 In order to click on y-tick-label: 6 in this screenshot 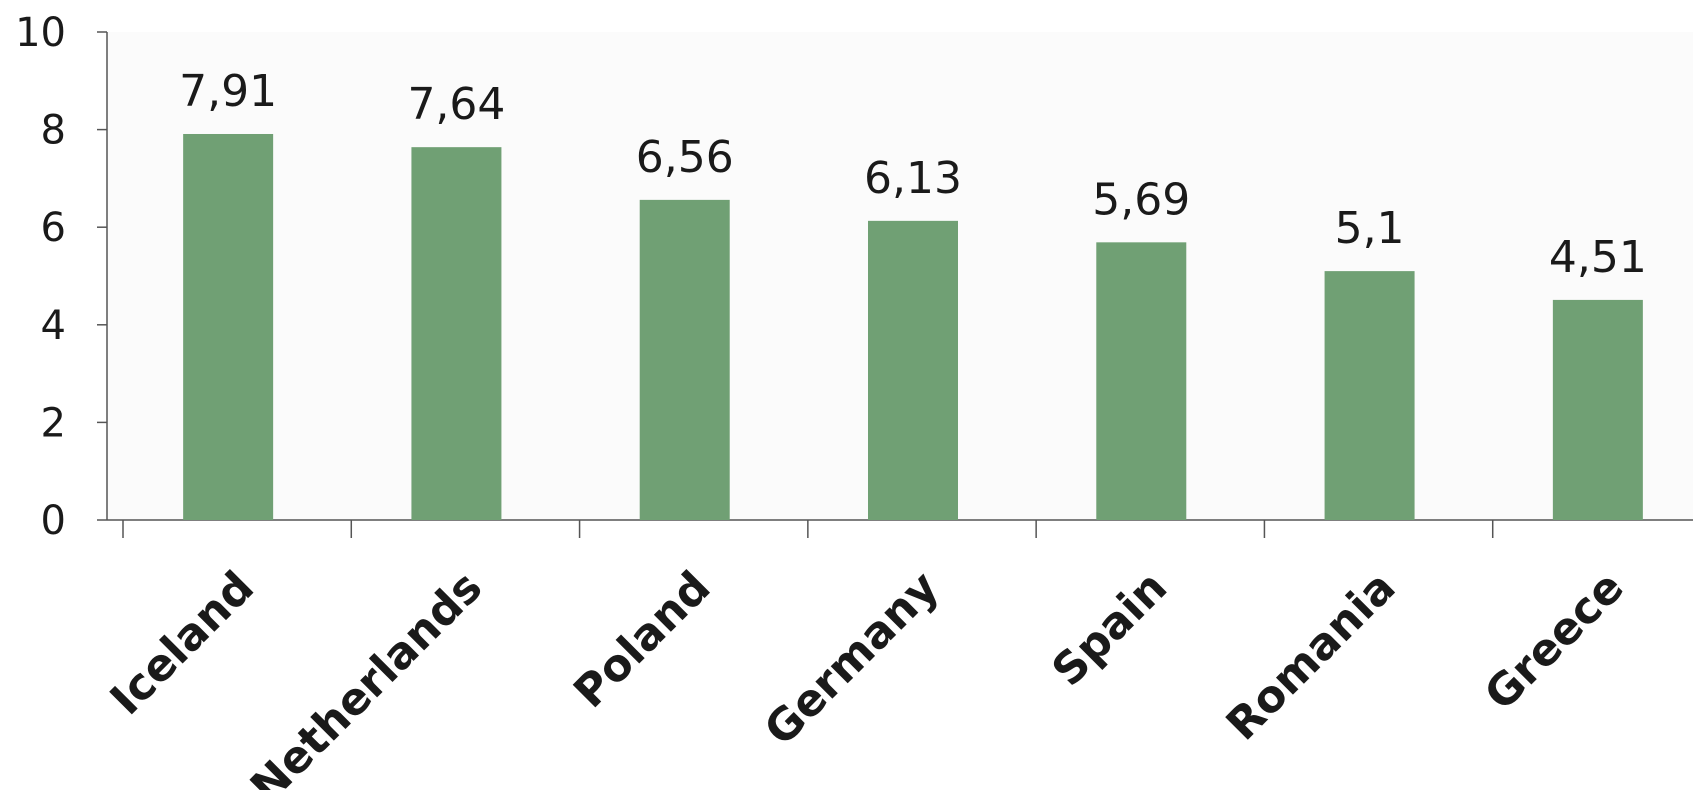, I will do `click(53, 228)`.